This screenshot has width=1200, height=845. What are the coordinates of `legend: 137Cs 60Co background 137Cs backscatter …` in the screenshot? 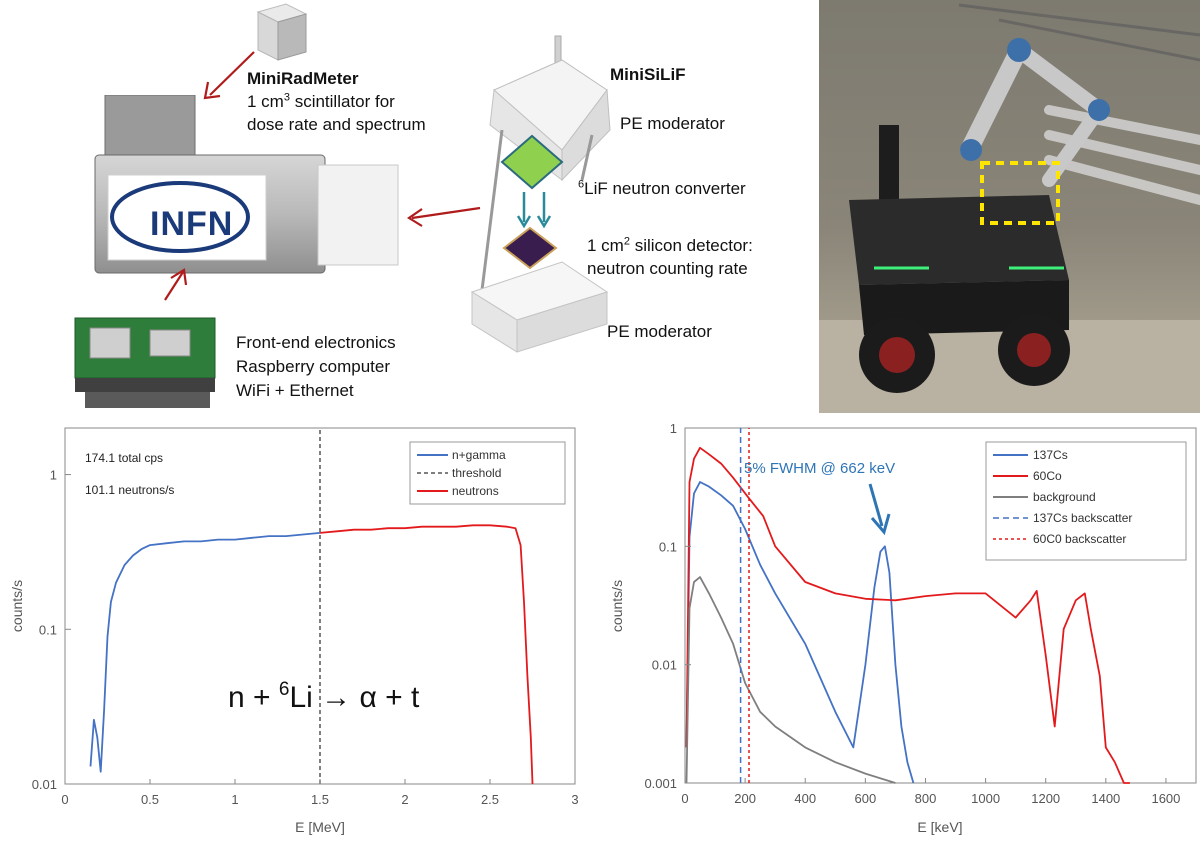 It's located at (1086, 501).